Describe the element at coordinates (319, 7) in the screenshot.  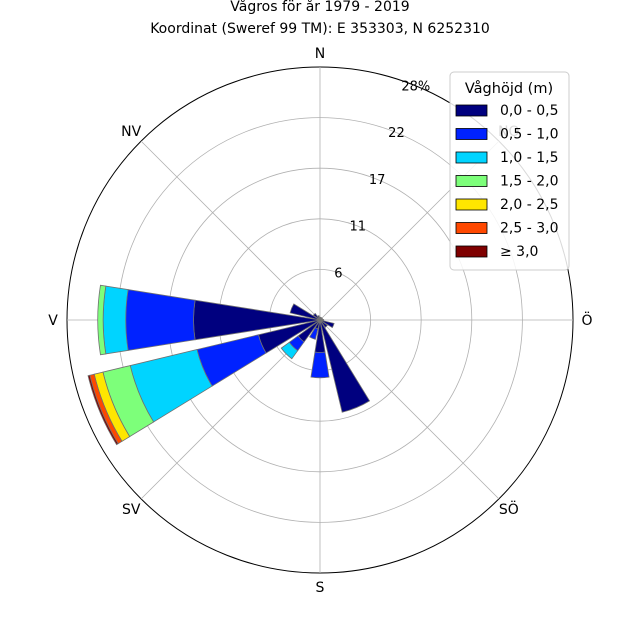
I see `chart-title: Vågros för år 1979 - 2019` at that location.